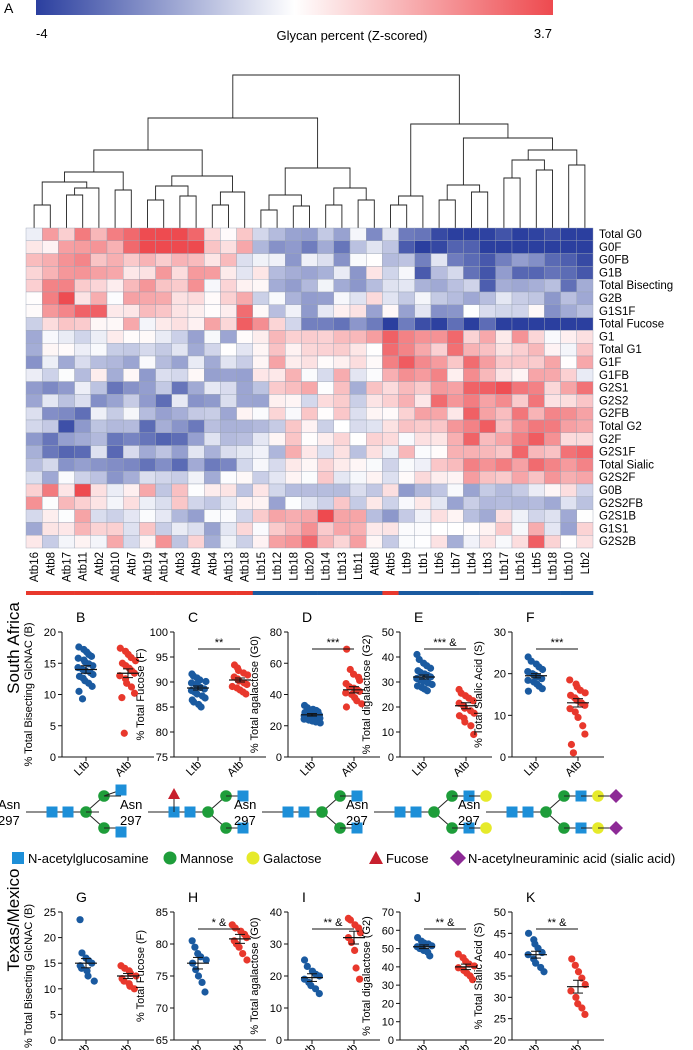 This screenshot has width=693, height=1050. I want to click on legend-item-2: Galactose, so click(284, 858).